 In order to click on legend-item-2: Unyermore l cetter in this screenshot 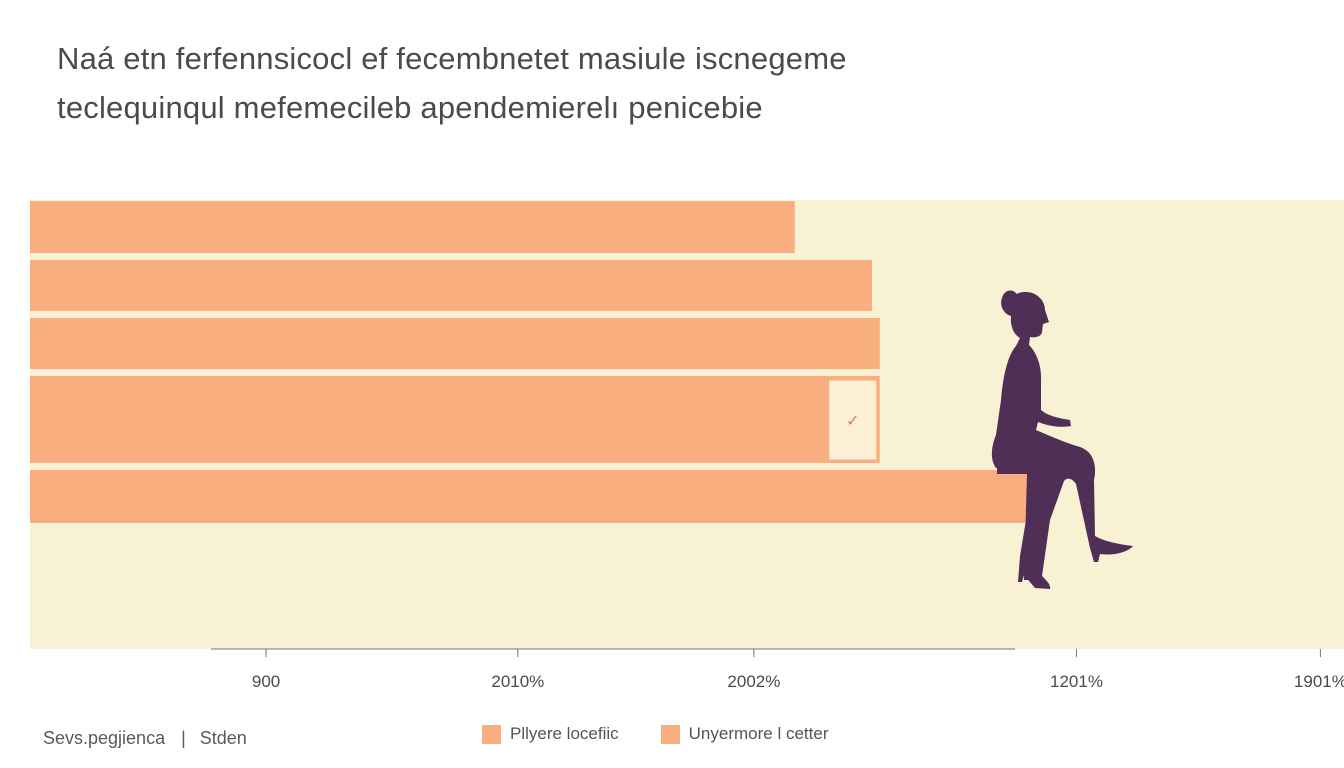, I will do `click(744, 734)`.